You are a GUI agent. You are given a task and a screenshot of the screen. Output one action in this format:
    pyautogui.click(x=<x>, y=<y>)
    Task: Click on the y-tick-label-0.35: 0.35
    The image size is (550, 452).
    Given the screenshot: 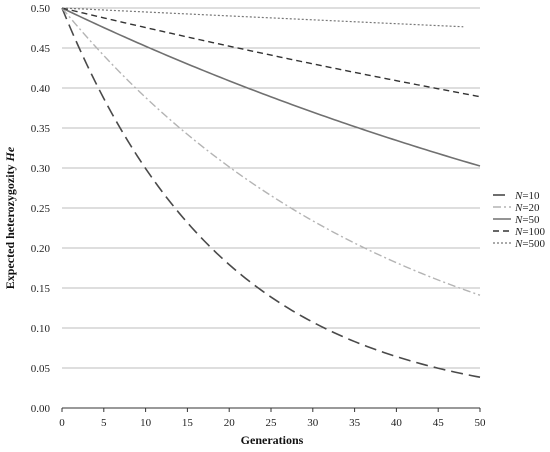 What is the action you would take?
    pyautogui.click(x=41, y=129)
    